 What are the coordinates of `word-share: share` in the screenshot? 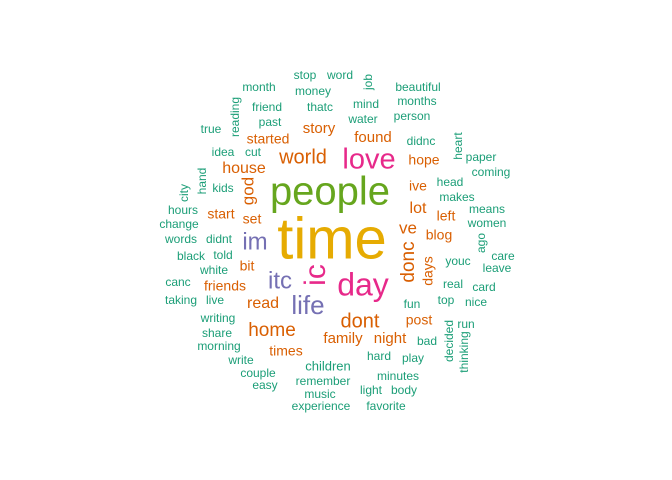 It's located at (217, 333).